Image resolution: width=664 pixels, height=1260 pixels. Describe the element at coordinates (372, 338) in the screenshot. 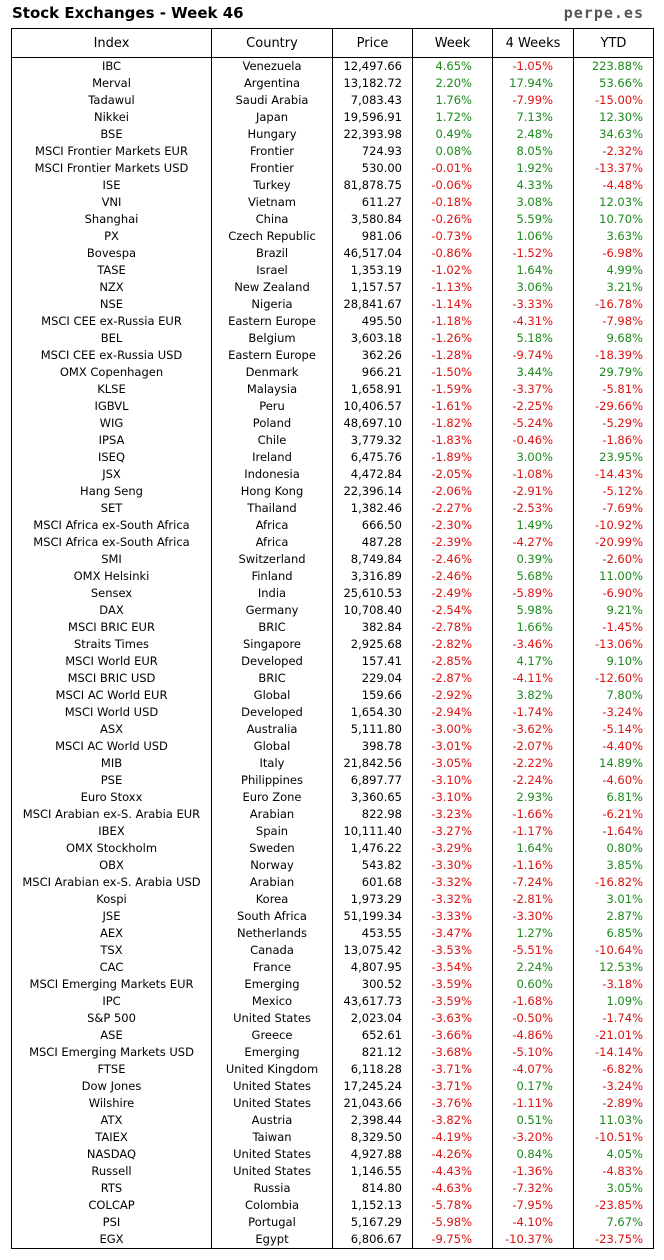

I see `price-cell: 3,603.18` at that location.